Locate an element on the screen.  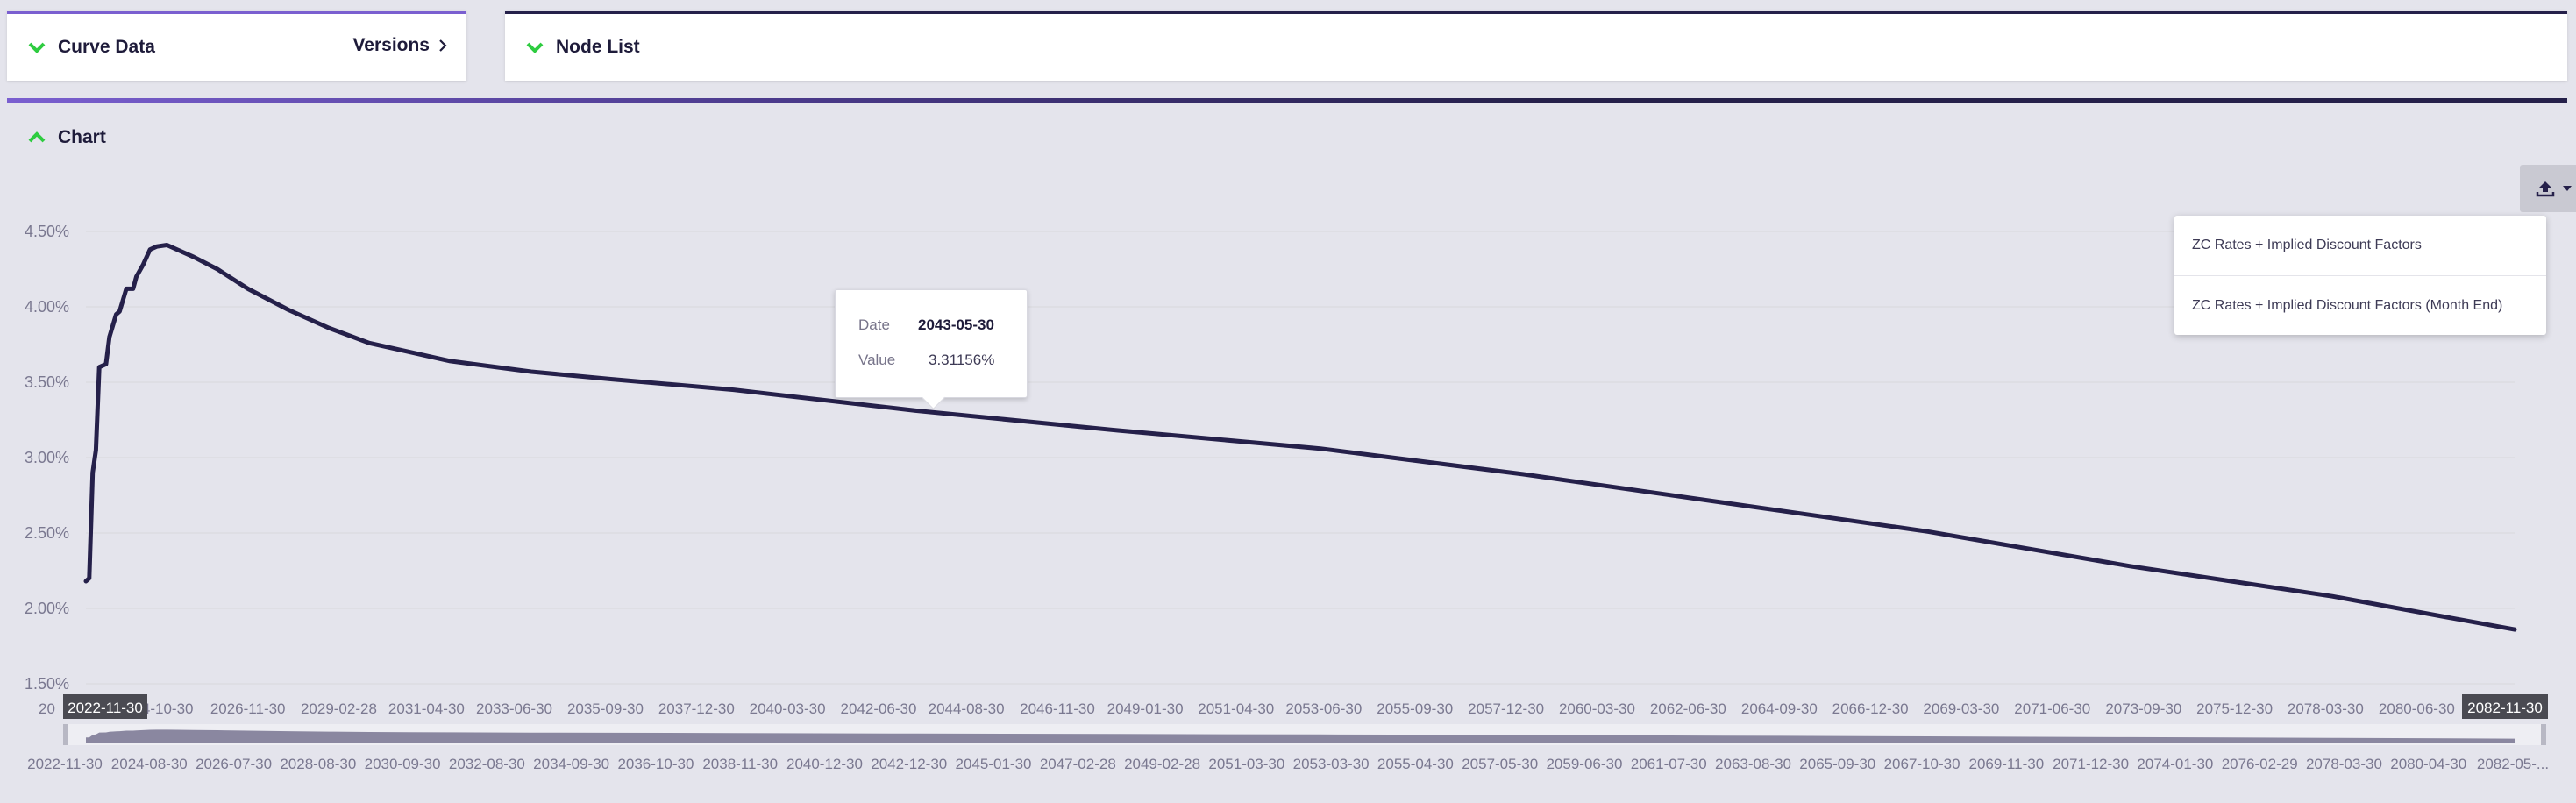
node-list-title: Node List is located at coordinates (598, 47).